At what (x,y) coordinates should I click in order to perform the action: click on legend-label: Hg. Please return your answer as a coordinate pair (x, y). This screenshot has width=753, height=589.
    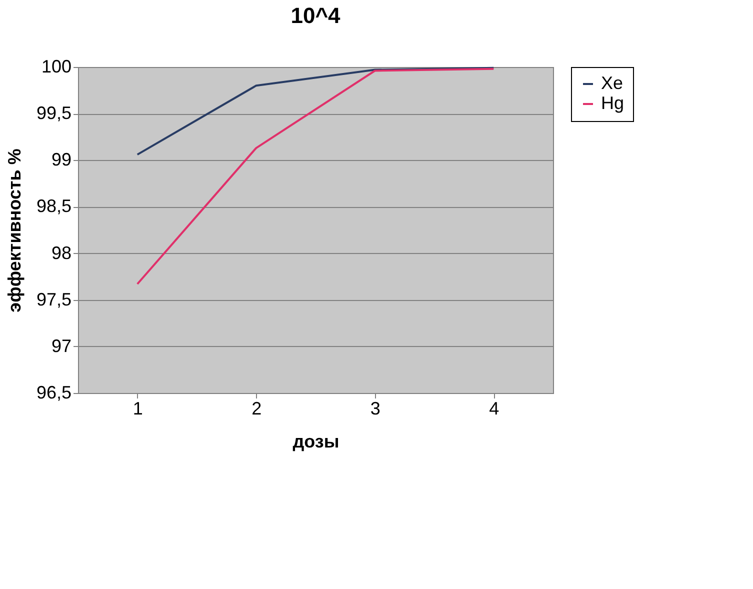
    Looking at the image, I should click on (612, 103).